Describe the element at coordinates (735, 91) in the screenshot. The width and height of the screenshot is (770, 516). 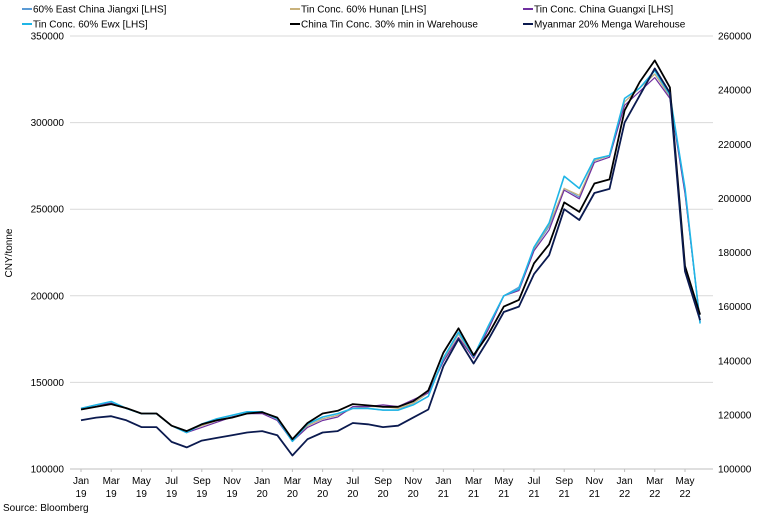
I see `right-tick-label: 240000` at that location.